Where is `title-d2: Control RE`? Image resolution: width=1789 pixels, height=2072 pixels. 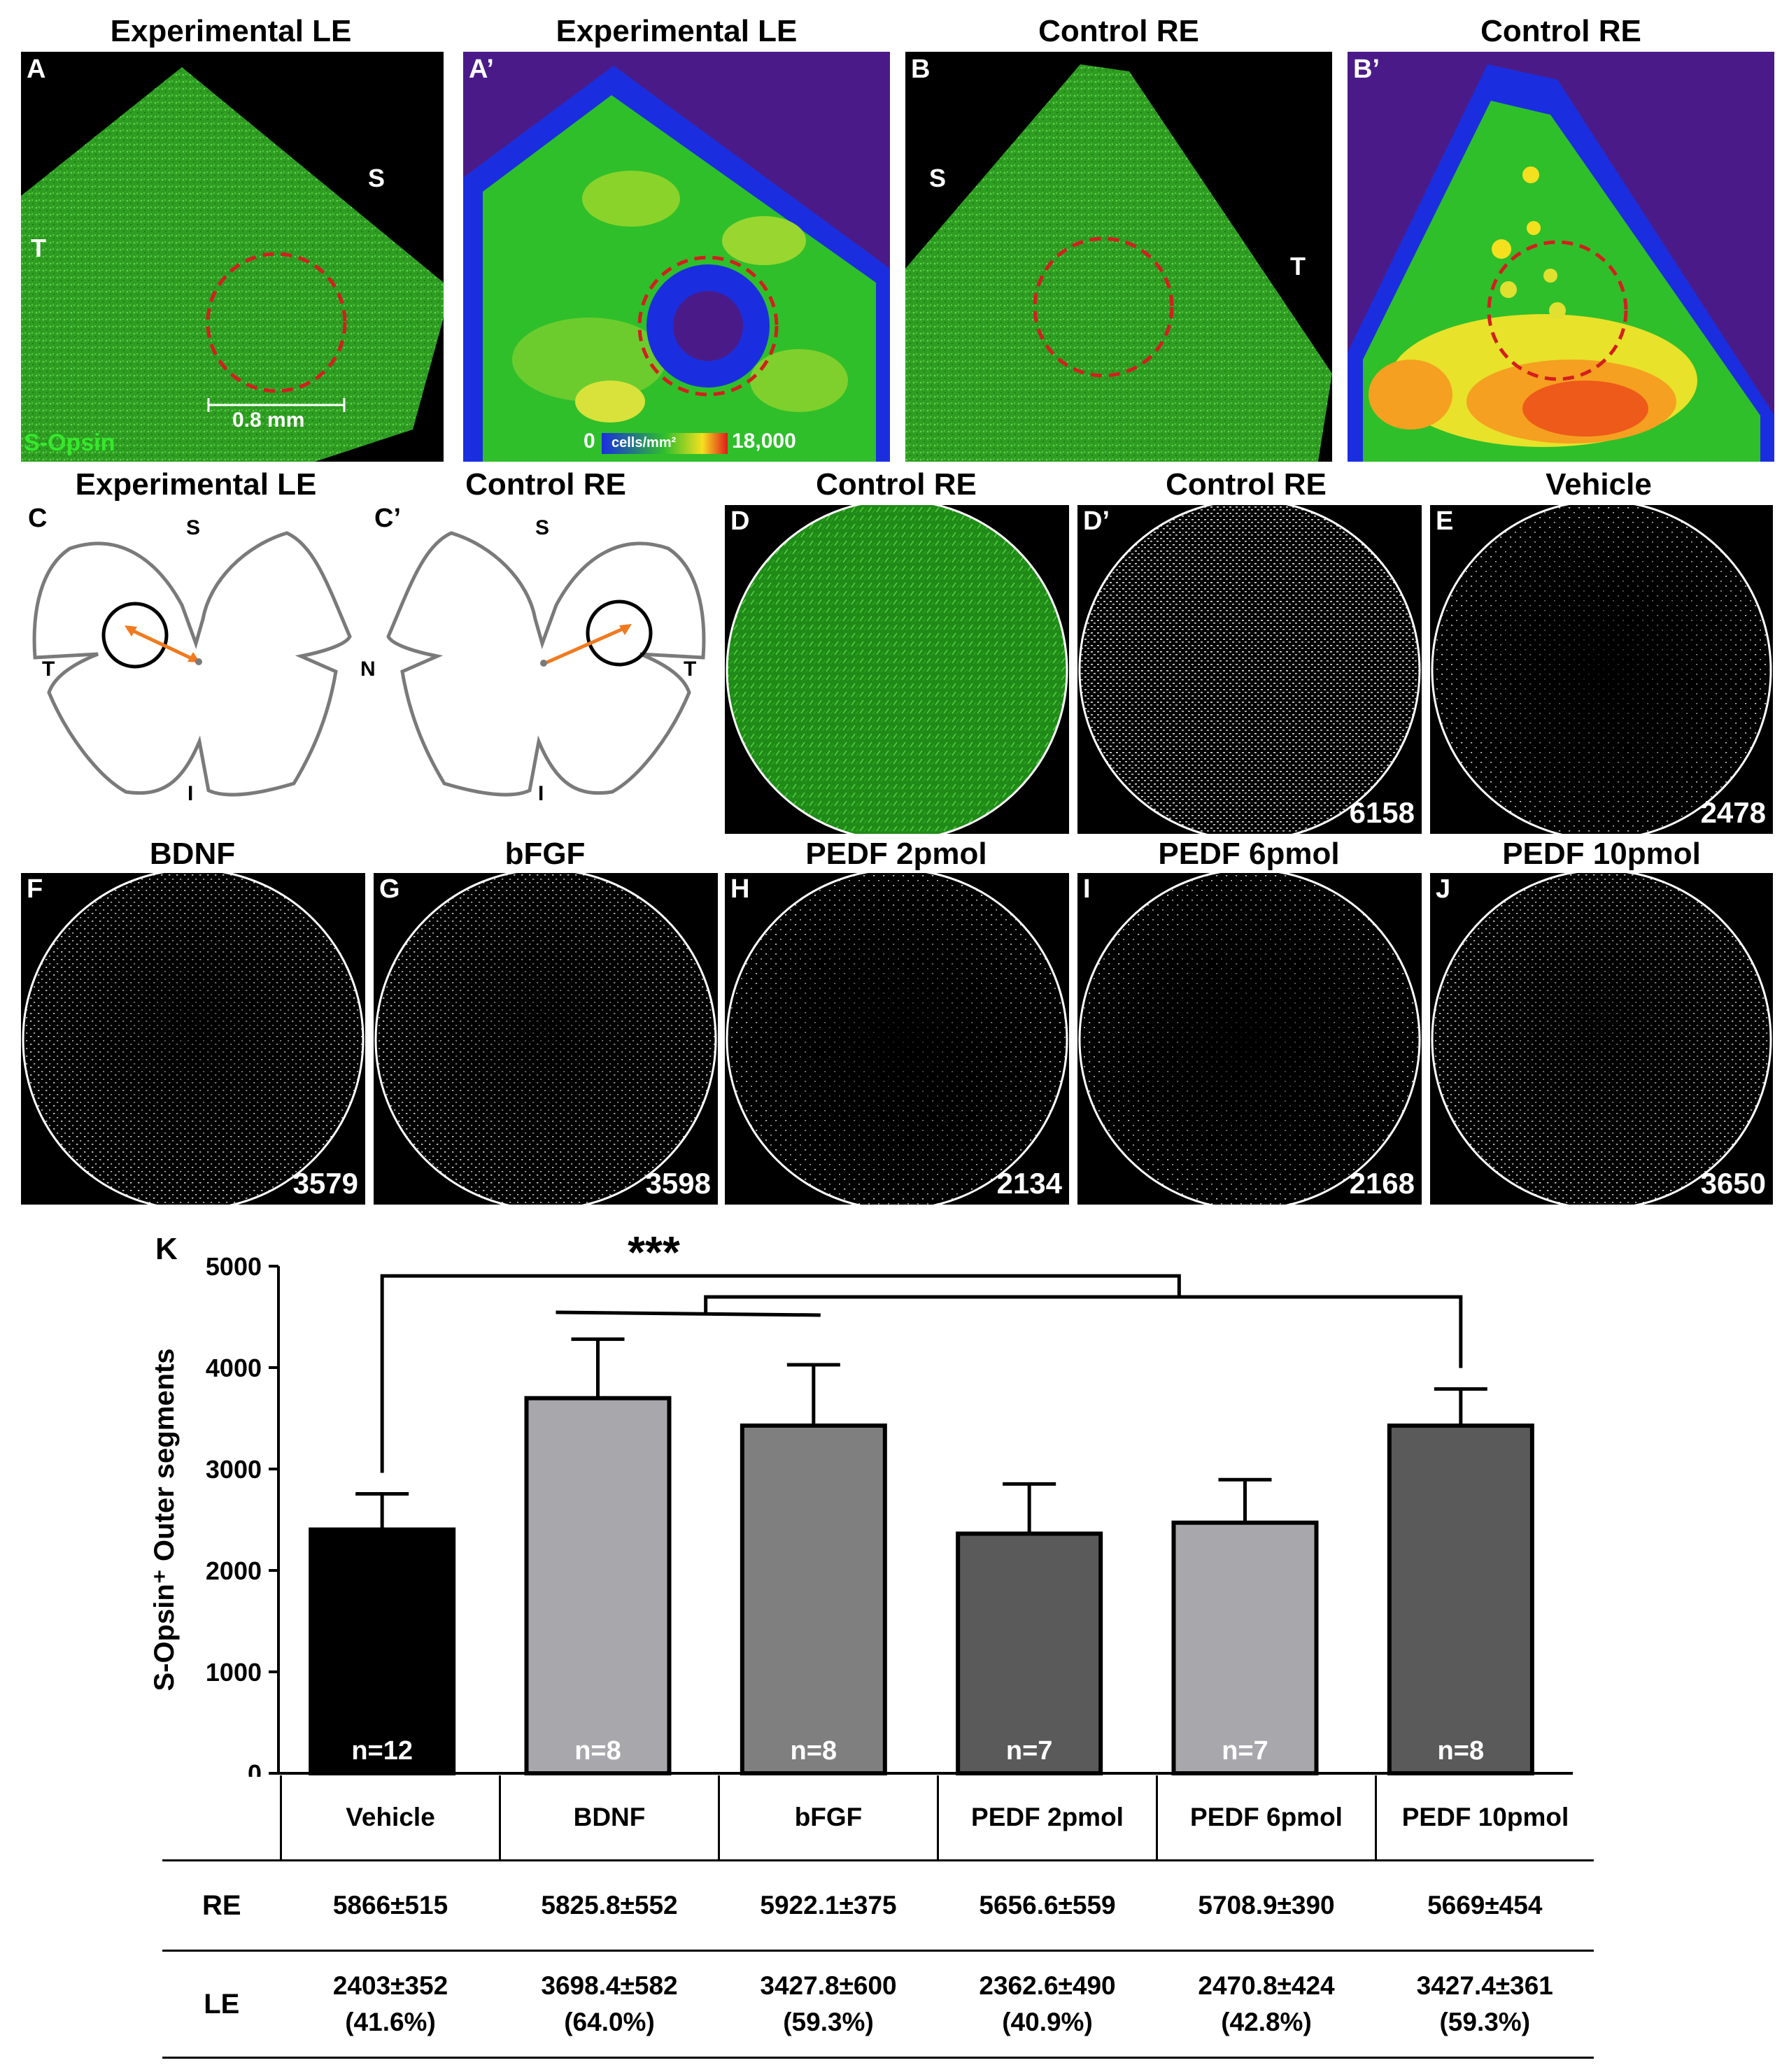 title-d2: Control RE is located at coordinates (1246, 484).